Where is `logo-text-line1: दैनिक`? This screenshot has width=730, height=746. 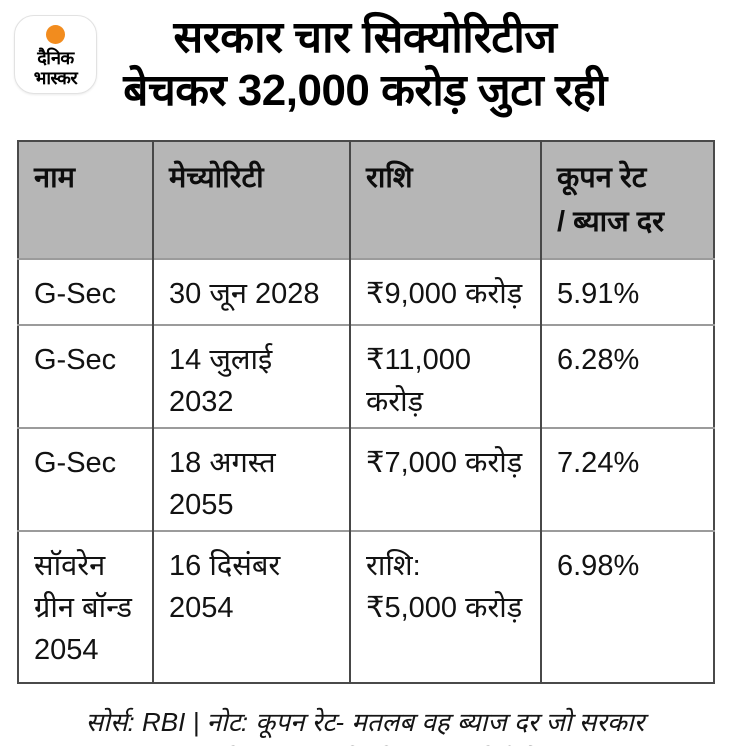 logo-text-line1: दैनिक is located at coordinates (55, 58).